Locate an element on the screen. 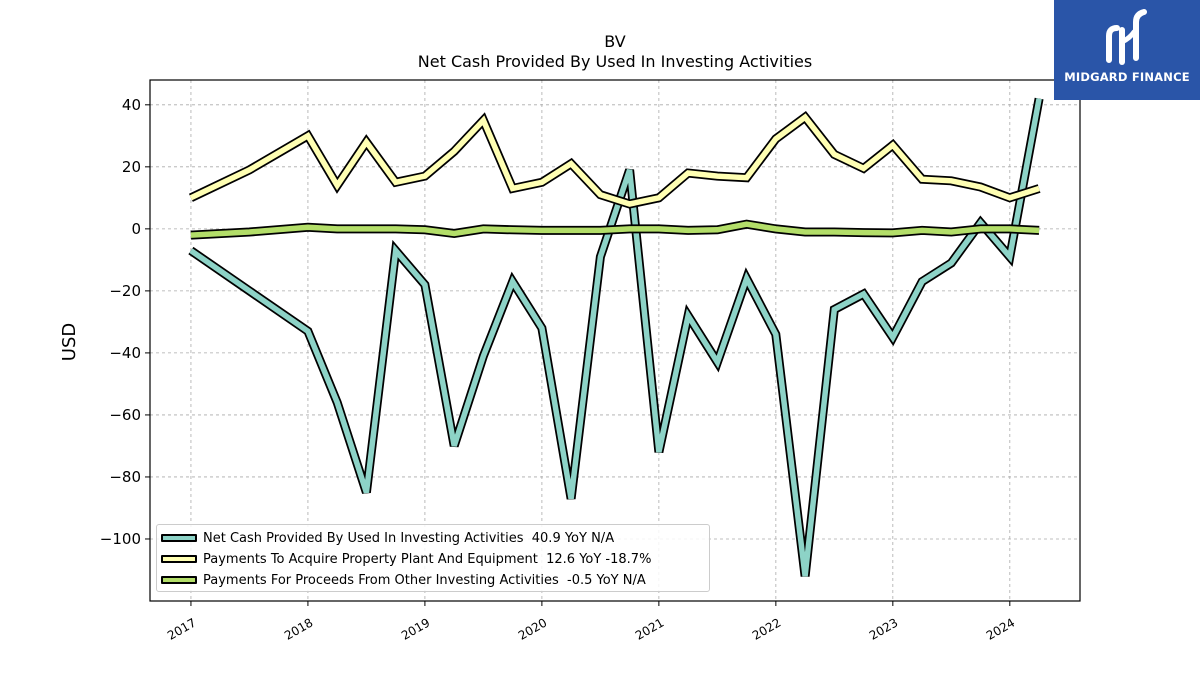 This screenshot has height=675, width=1200. legend-swatch-net-cash is located at coordinates (179, 538).